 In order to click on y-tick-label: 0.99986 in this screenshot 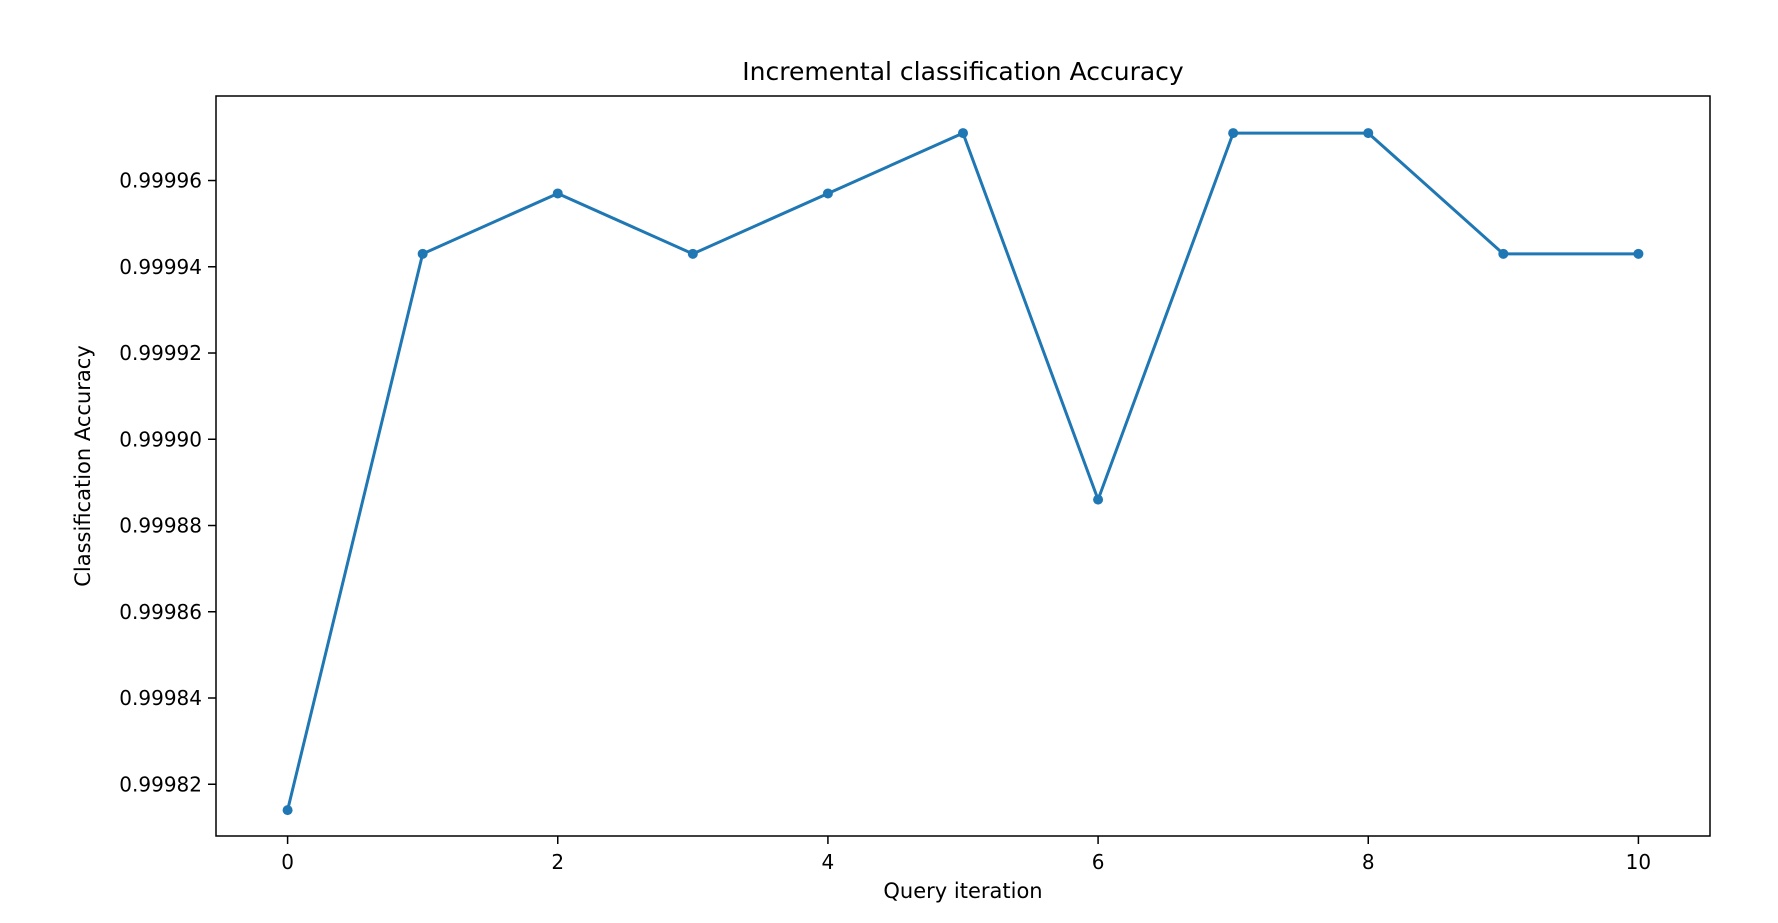, I will do `click(160, 612)`.